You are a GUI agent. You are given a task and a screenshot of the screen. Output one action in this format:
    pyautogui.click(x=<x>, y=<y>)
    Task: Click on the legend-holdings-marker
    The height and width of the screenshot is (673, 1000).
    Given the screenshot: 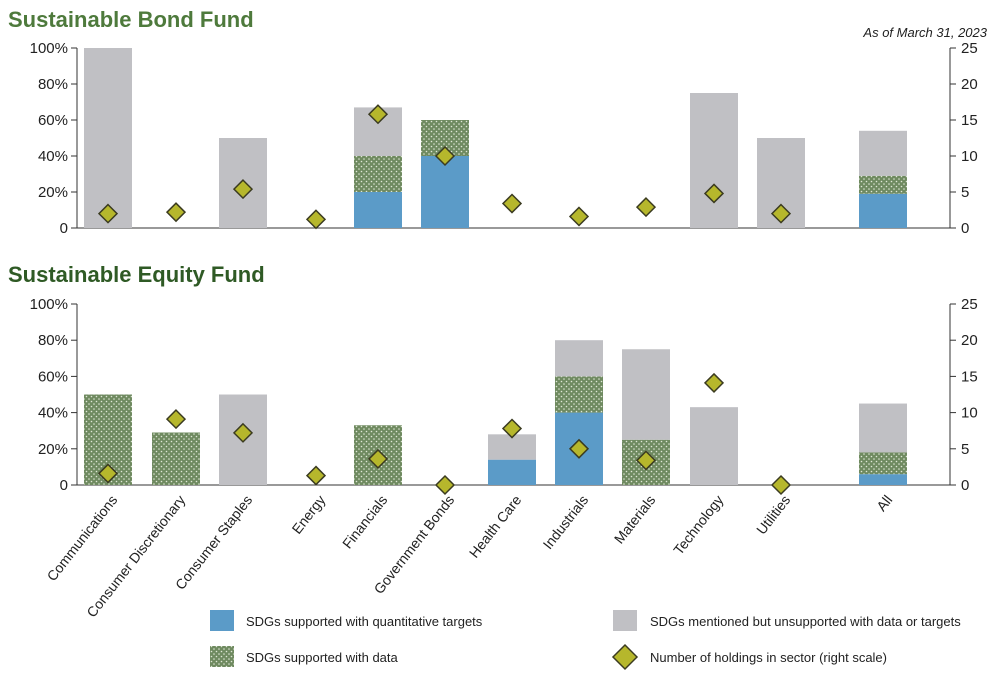 What is the action you would take?
    pyautogui.click(x=625, y=657)
    